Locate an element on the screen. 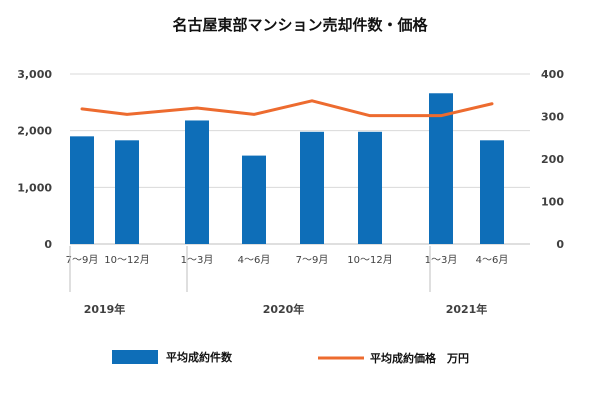 The height and width of the screenshot is (405, 600). year-group-label: 2021年 is located at coordinates (467, 309).